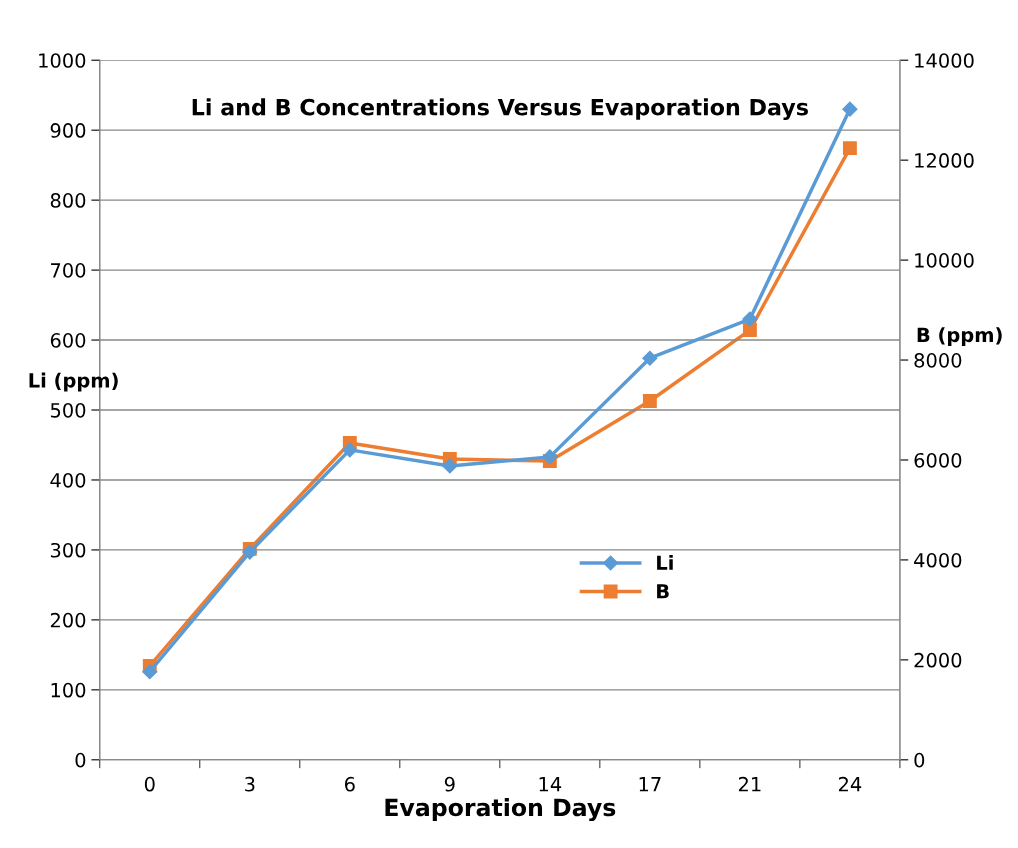 Image resolution: width=1018 pixels, height=848 pixels. I want to click on y-tick-label: 100, so click(68, 690).